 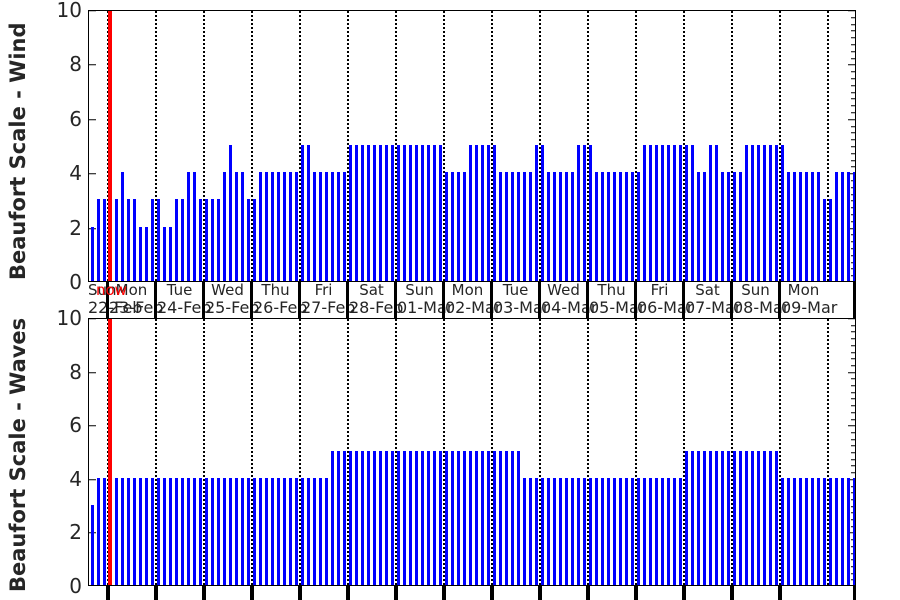 I want to click on x-axis-day-of-week: Sun, so click(x=419, y=290).